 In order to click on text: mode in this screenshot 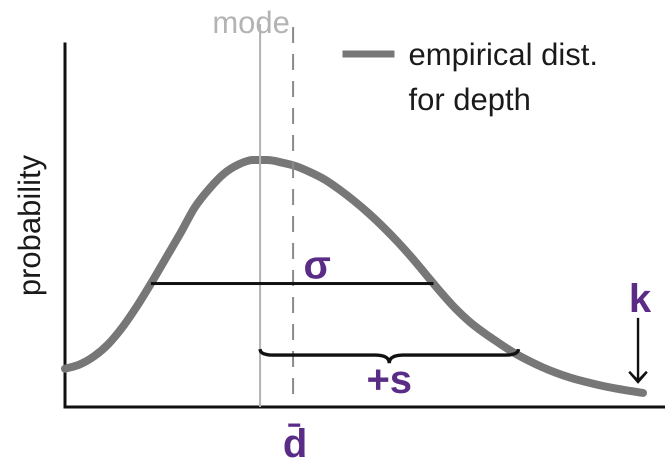, I will do `click(251, 22)`.